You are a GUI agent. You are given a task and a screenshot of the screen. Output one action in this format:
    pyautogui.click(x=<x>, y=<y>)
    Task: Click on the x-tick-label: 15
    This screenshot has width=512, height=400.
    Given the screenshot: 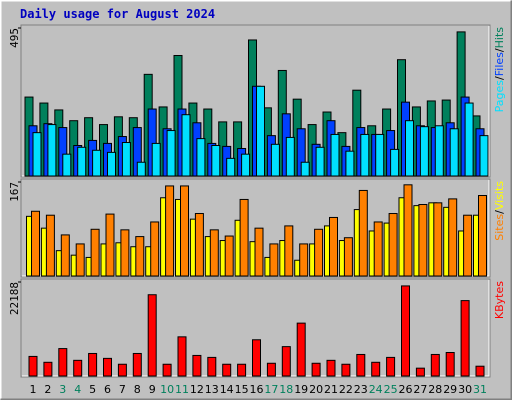 What is the action you would take?
    pyautogui.click(x=242, y=389)
    